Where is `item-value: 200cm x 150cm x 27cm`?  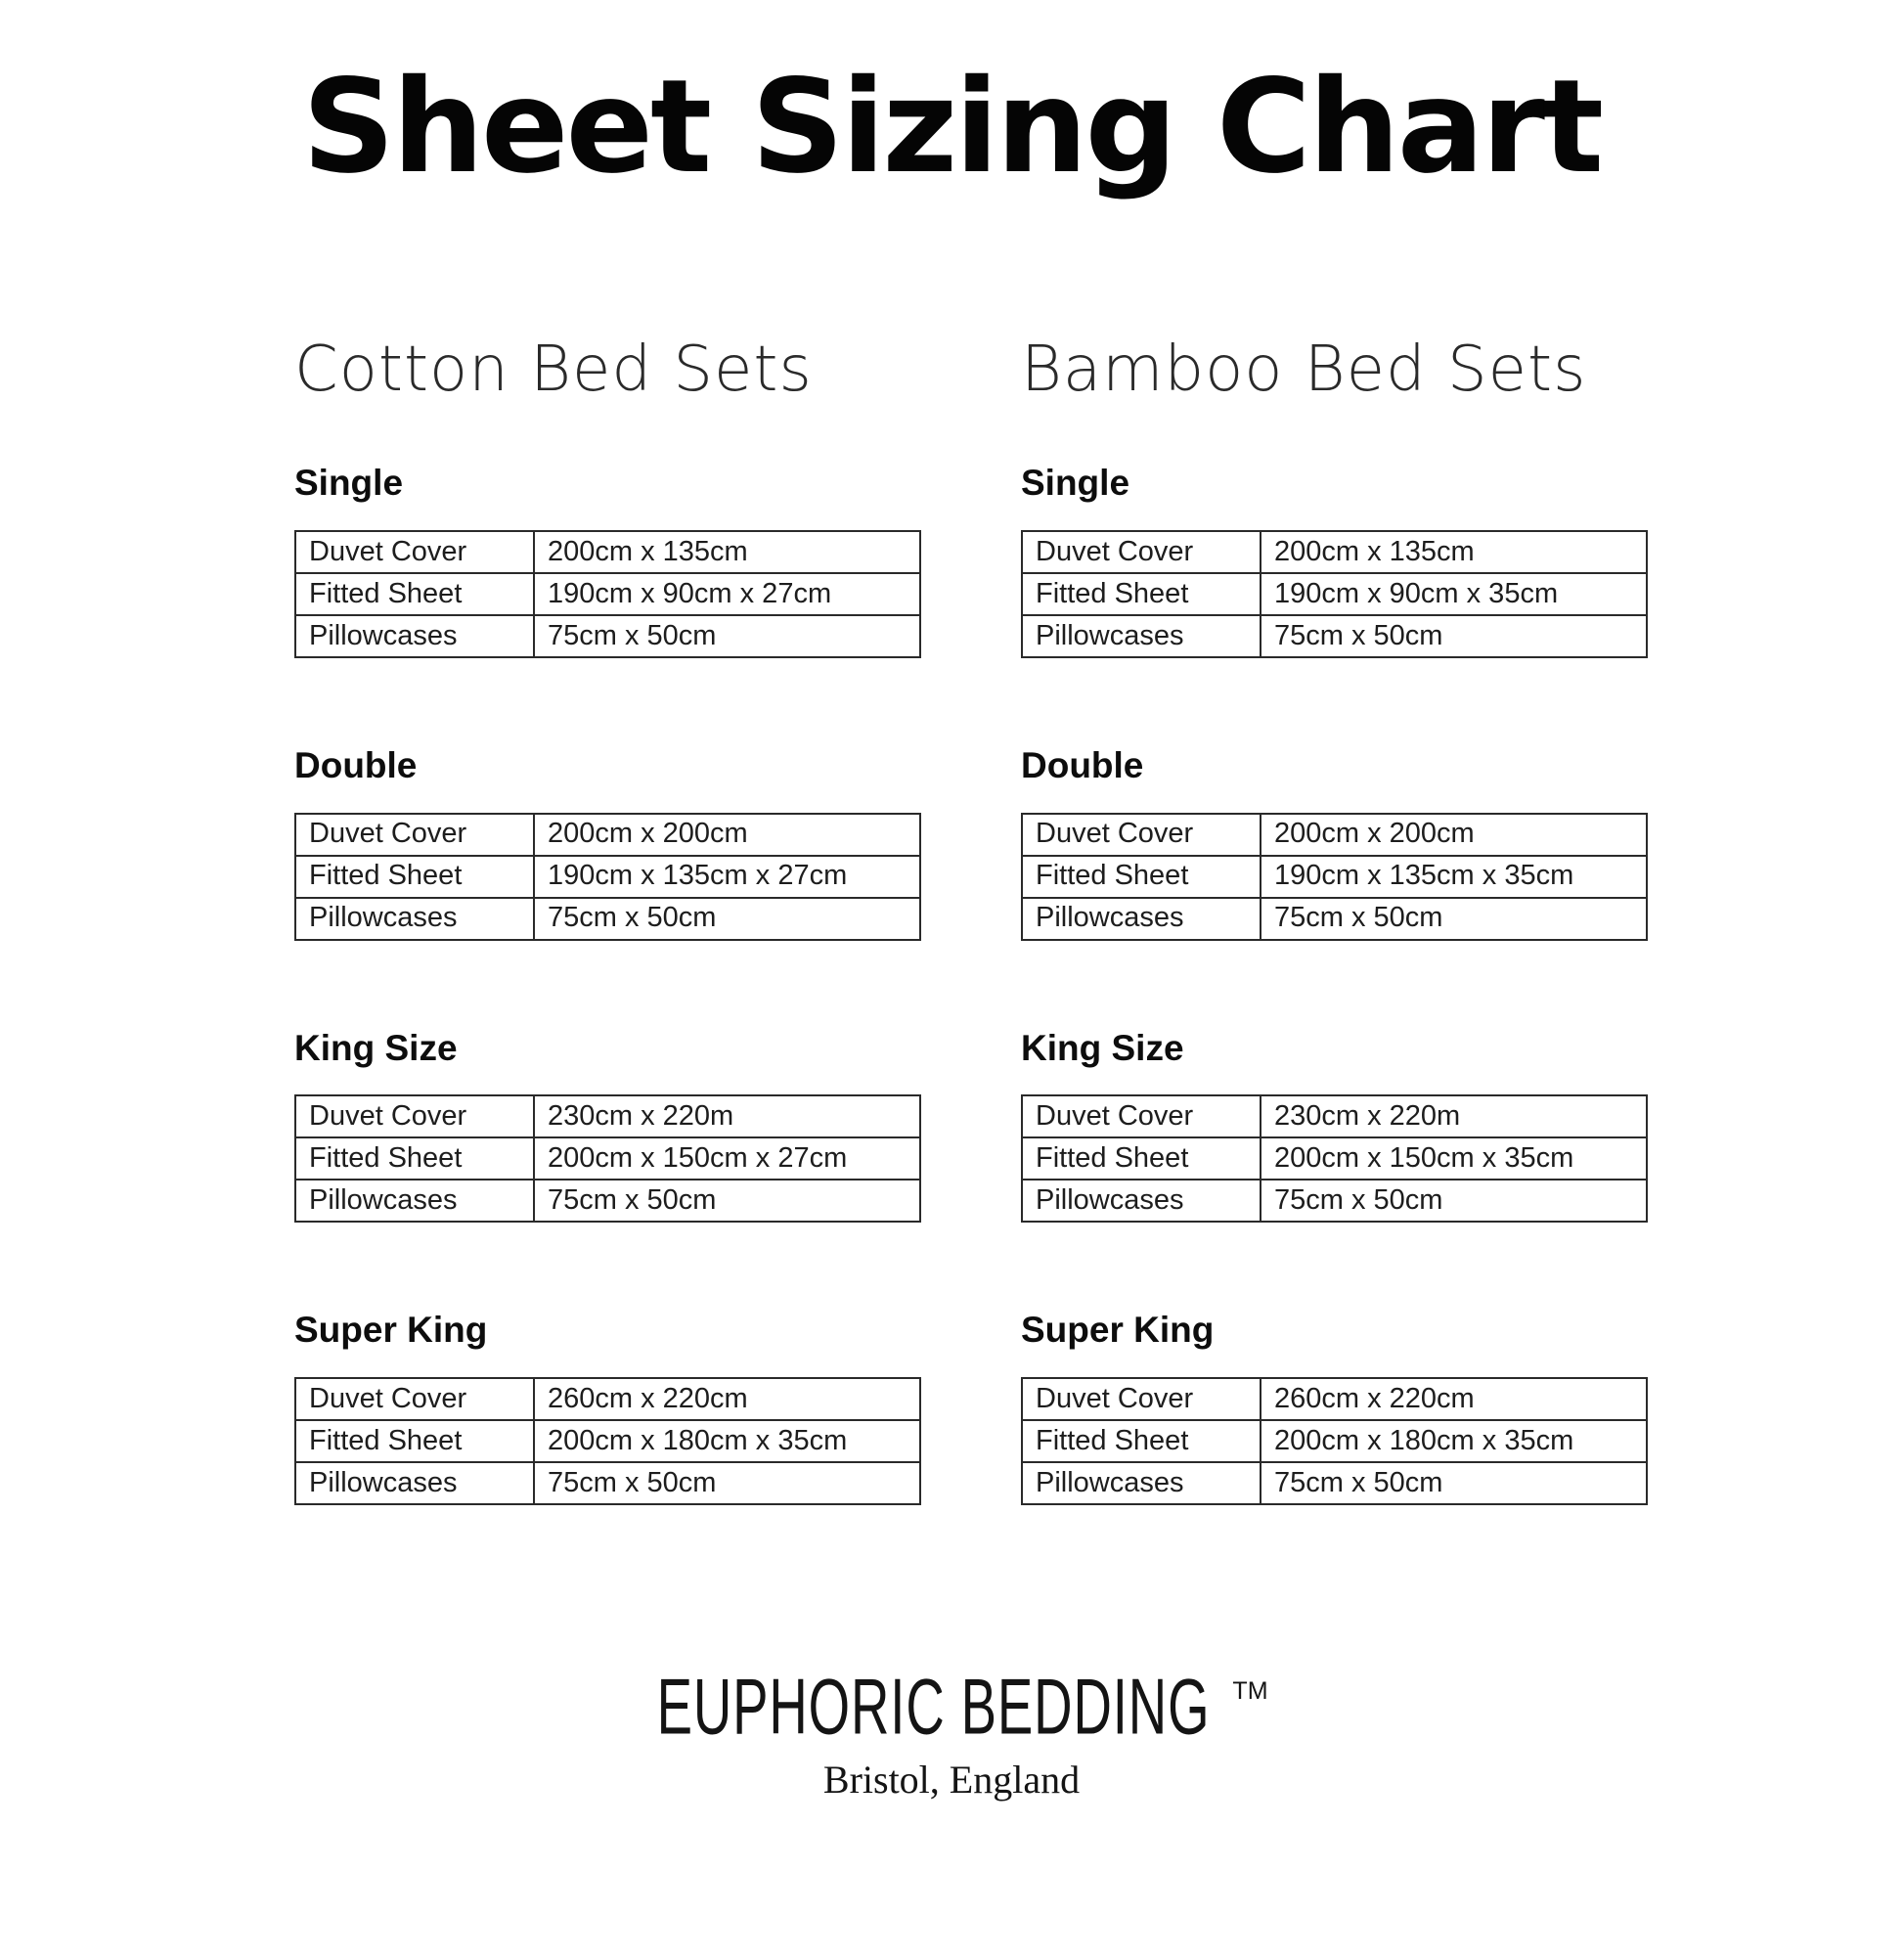 item-value: 200cm x 150cm x 27cm is located at coordinates (727, 1158).